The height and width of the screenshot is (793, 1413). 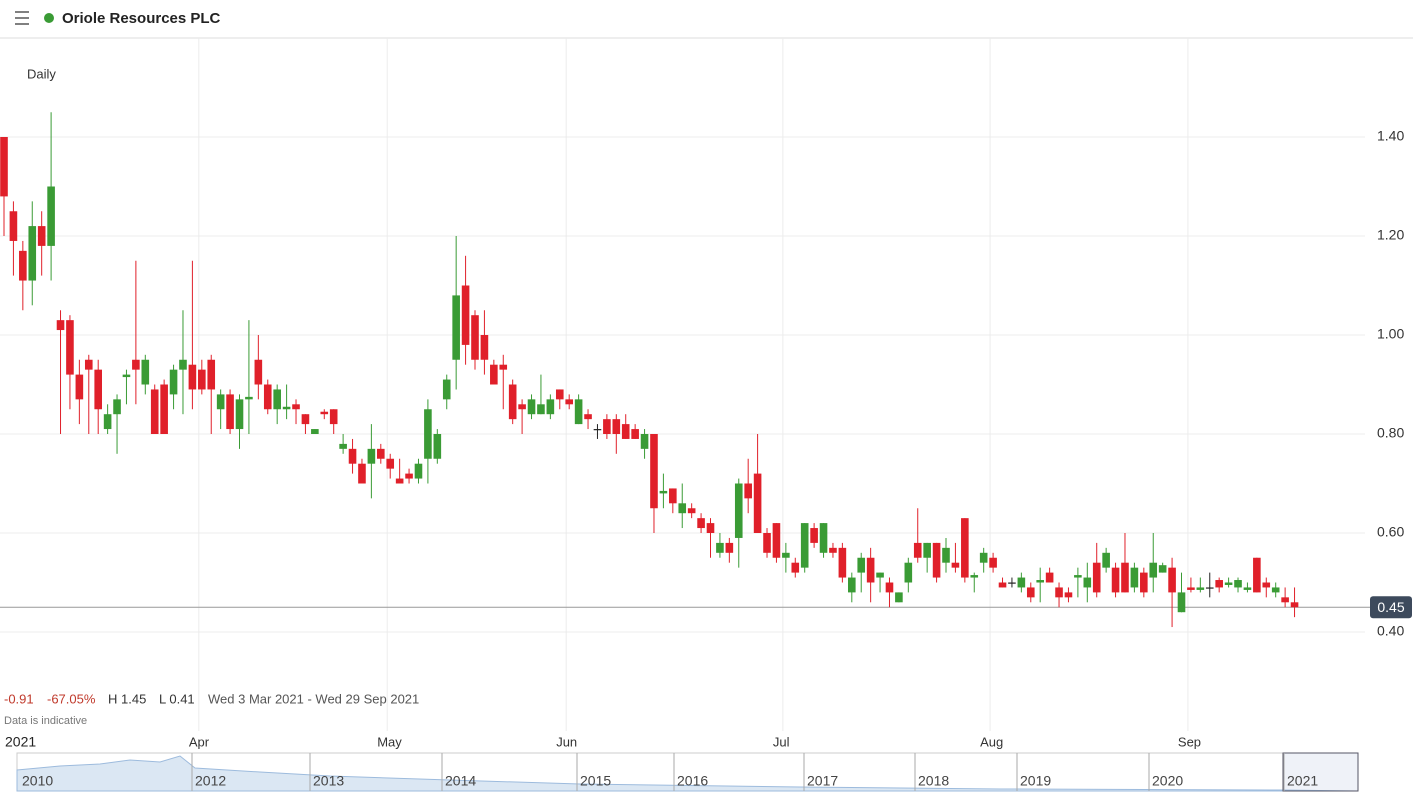 What do you see at coordinates (1035, 781) in the screenshot?
I see `navigator-year: 2019` at bounding box center [1035, 781].